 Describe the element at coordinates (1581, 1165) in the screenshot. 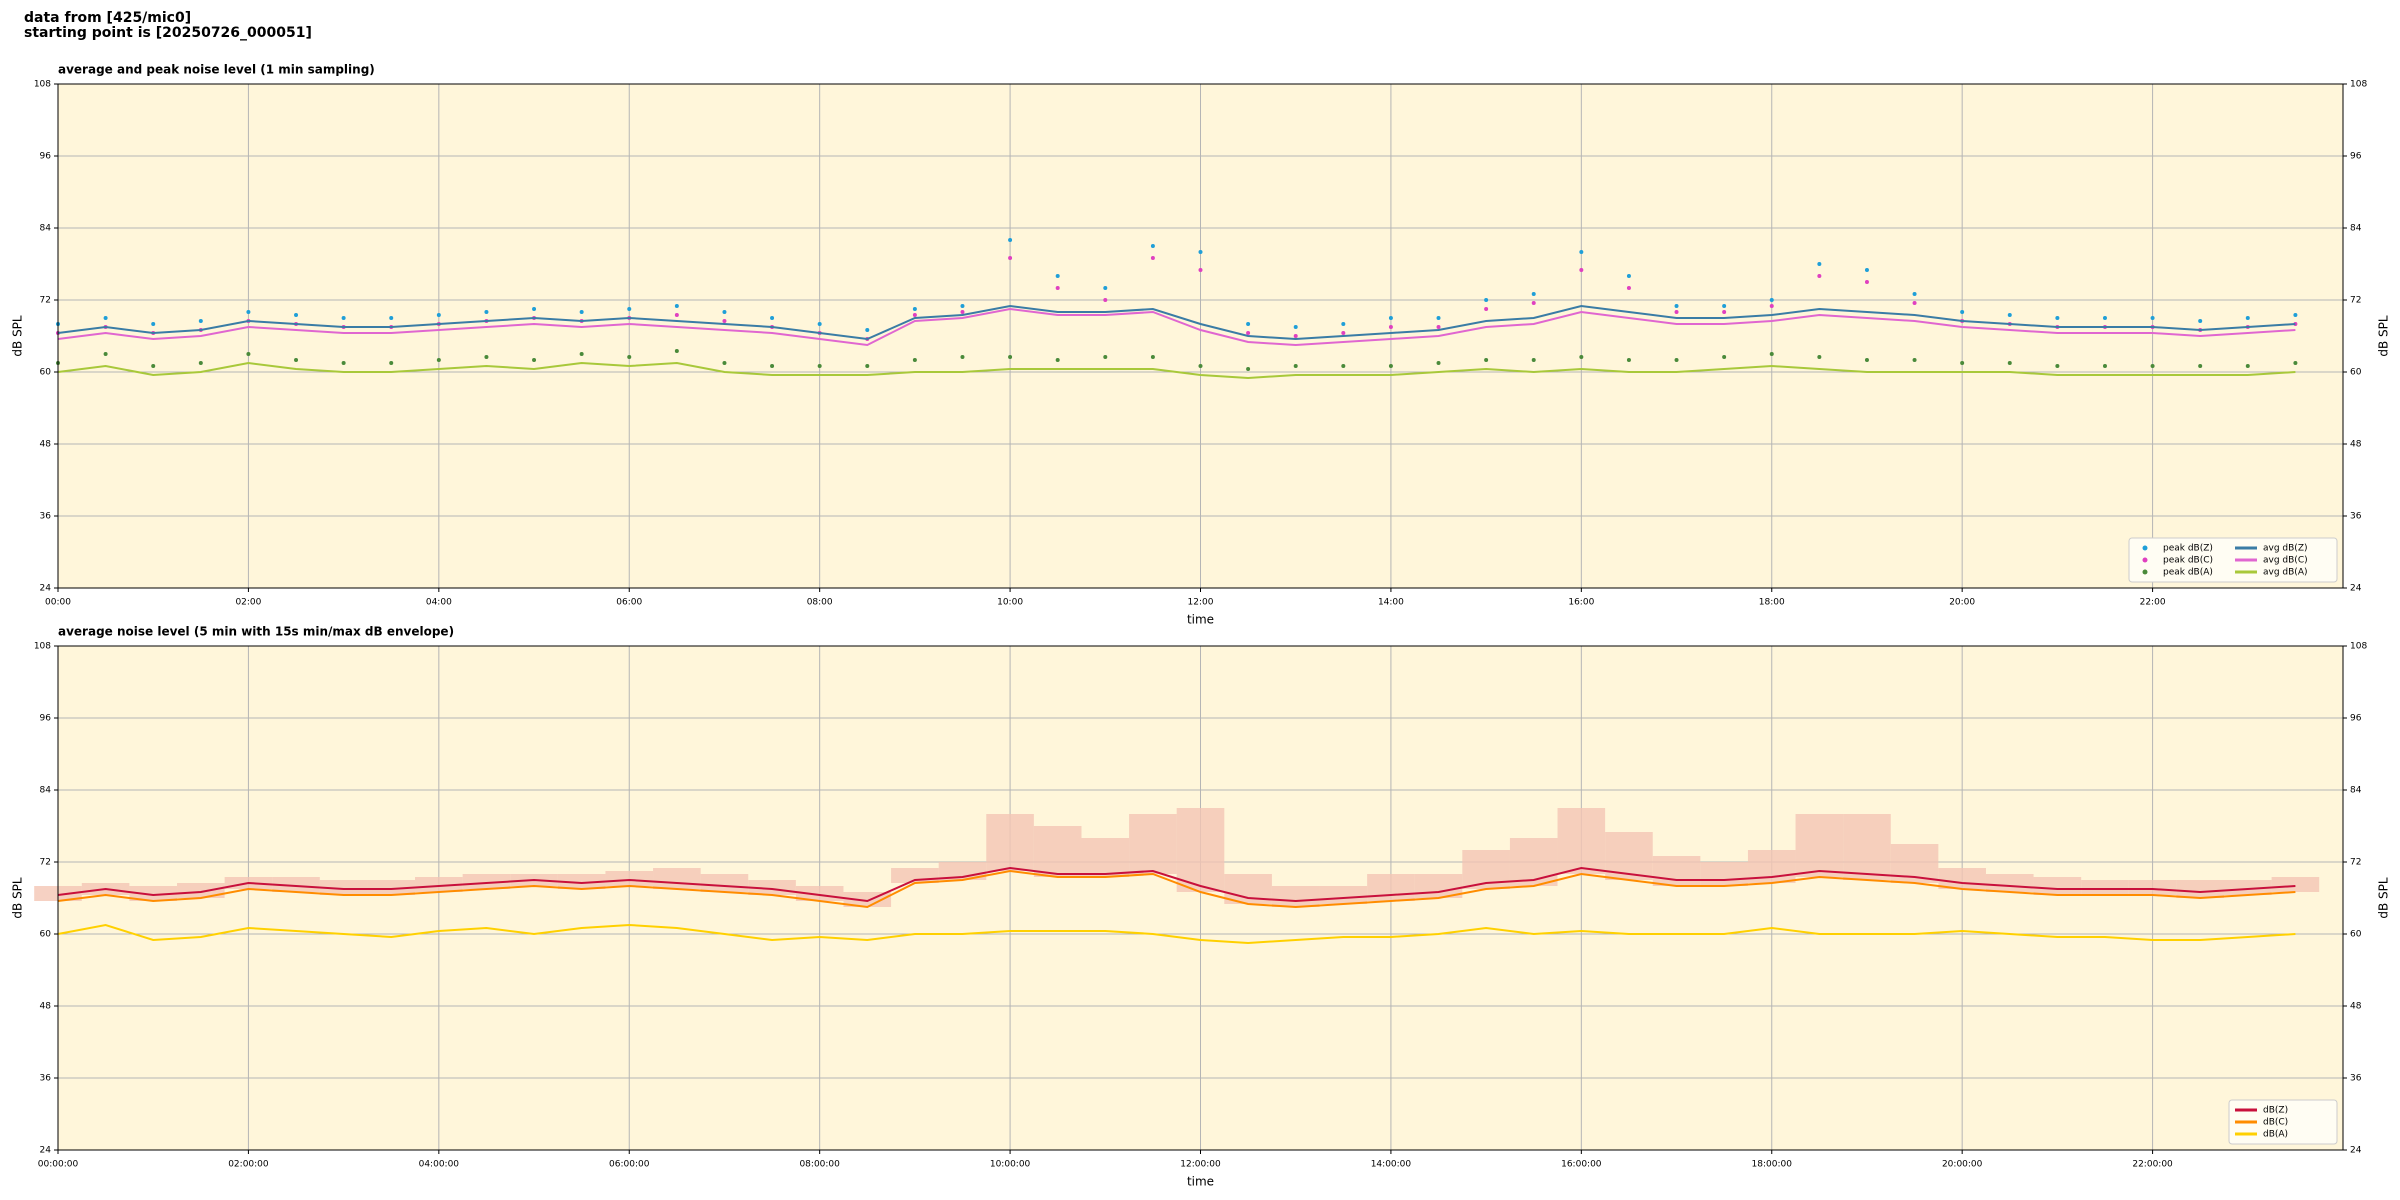

I see `x-tick-label: 16:00:00` at that location.